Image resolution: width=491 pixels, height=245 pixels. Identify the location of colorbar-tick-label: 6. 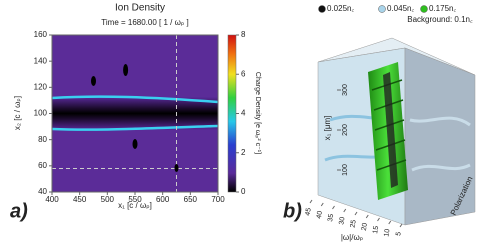
(243, 73).